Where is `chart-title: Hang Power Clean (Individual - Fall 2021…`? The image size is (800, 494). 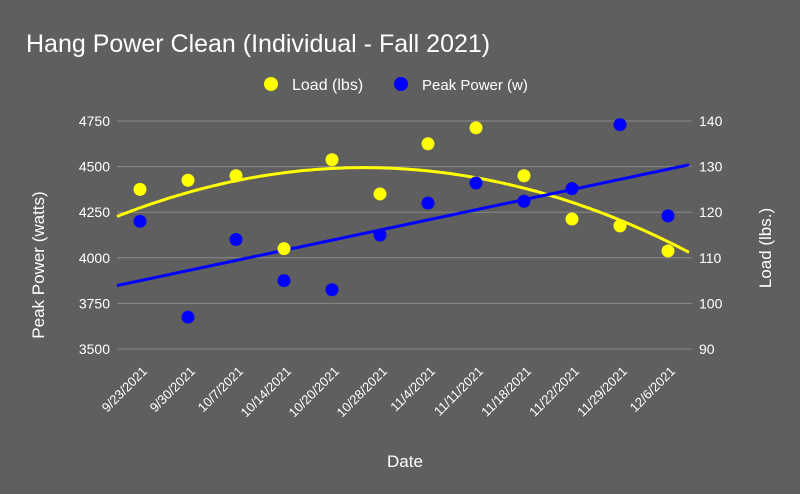 chart-title: Hang Power Clean (Individual - Fall 2021… is located at coordinates (258, 44).